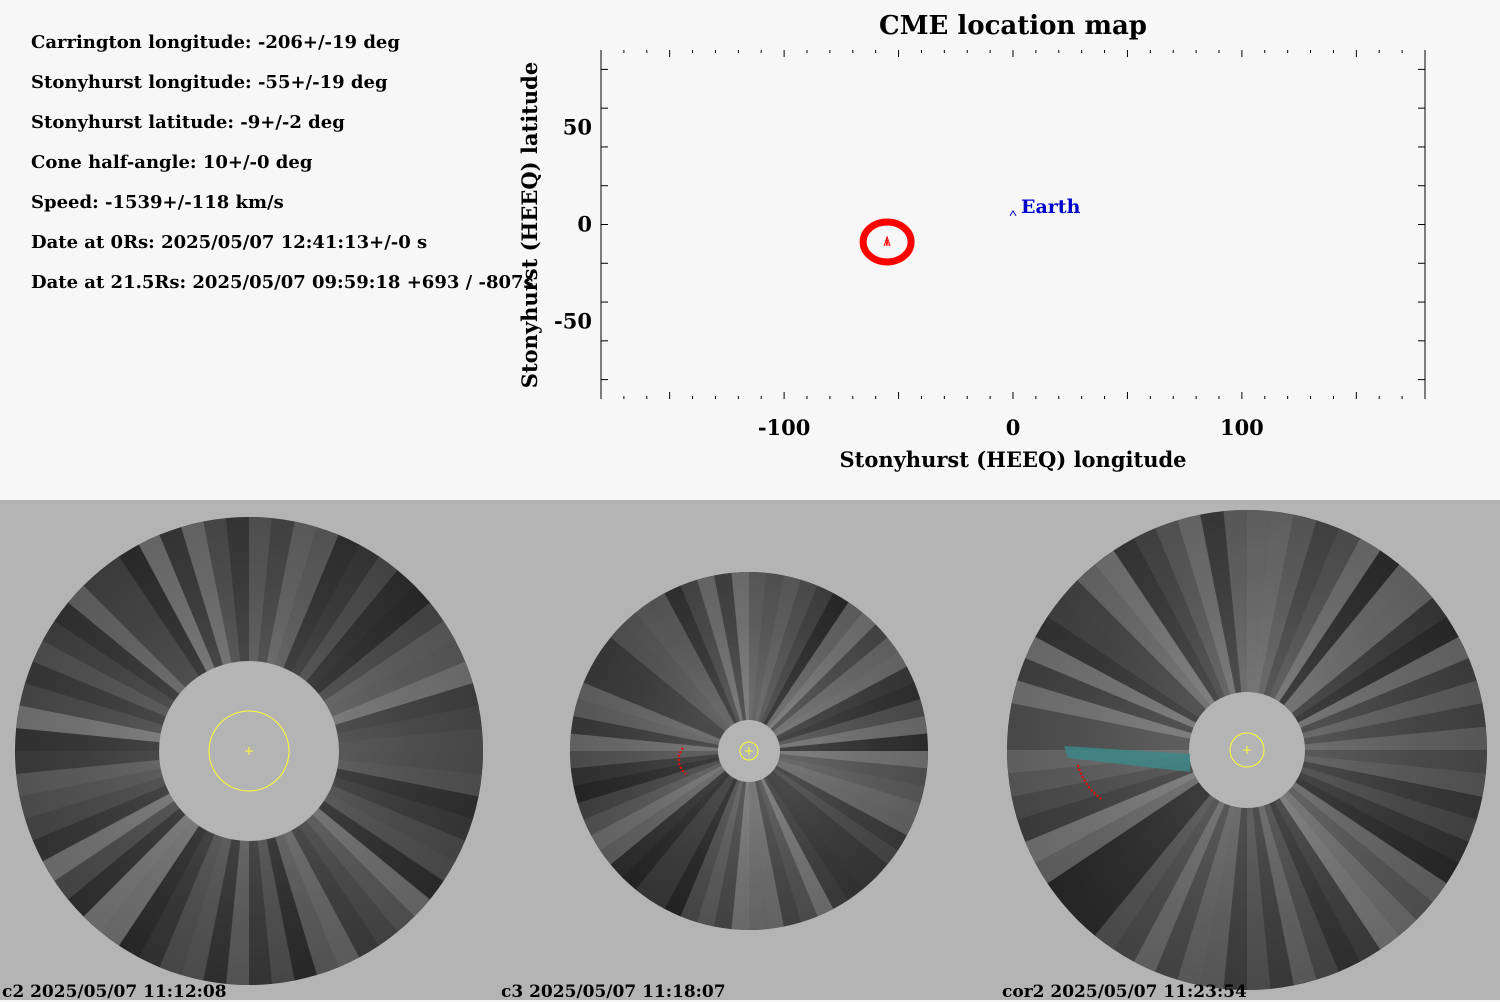 Image resolution: width=1500 pixels, height=1002 pixels. I want to click on cor2-image-label: cor2 2025/05/07 11:23:54, so click(1124, 992).